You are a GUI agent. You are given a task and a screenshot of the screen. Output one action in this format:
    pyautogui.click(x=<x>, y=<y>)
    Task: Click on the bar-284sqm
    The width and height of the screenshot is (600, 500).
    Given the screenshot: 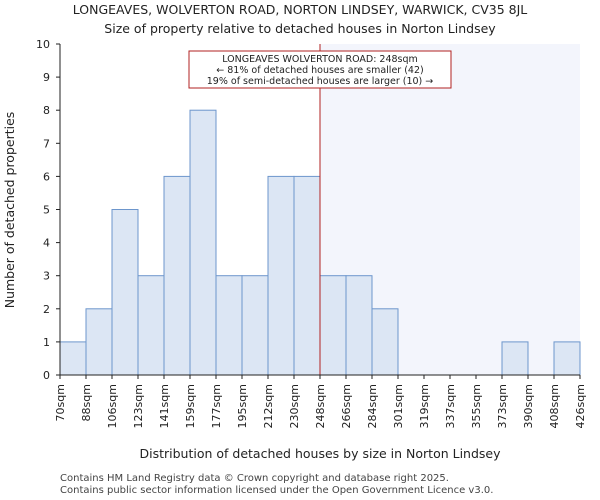 What is the action you would take?
    pyautogui.click(x=385, y=342)
    